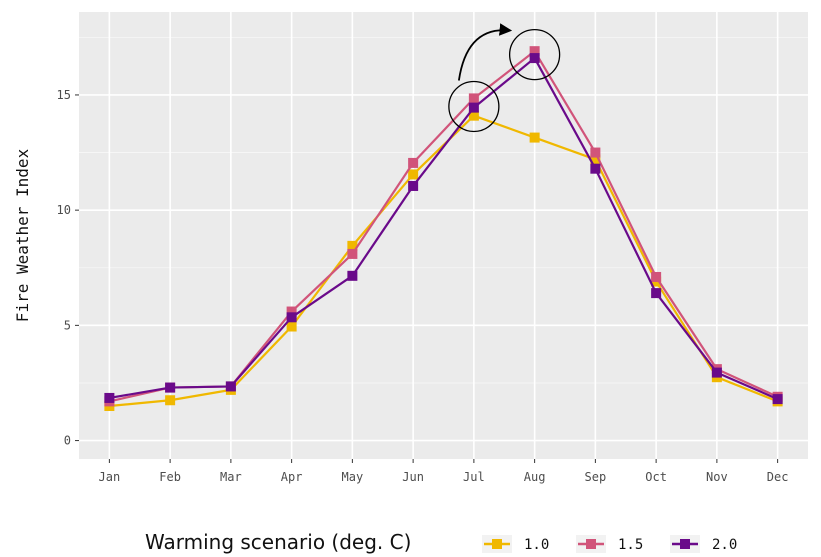  I want to click on x-tick-label: May, so click(353, 477).